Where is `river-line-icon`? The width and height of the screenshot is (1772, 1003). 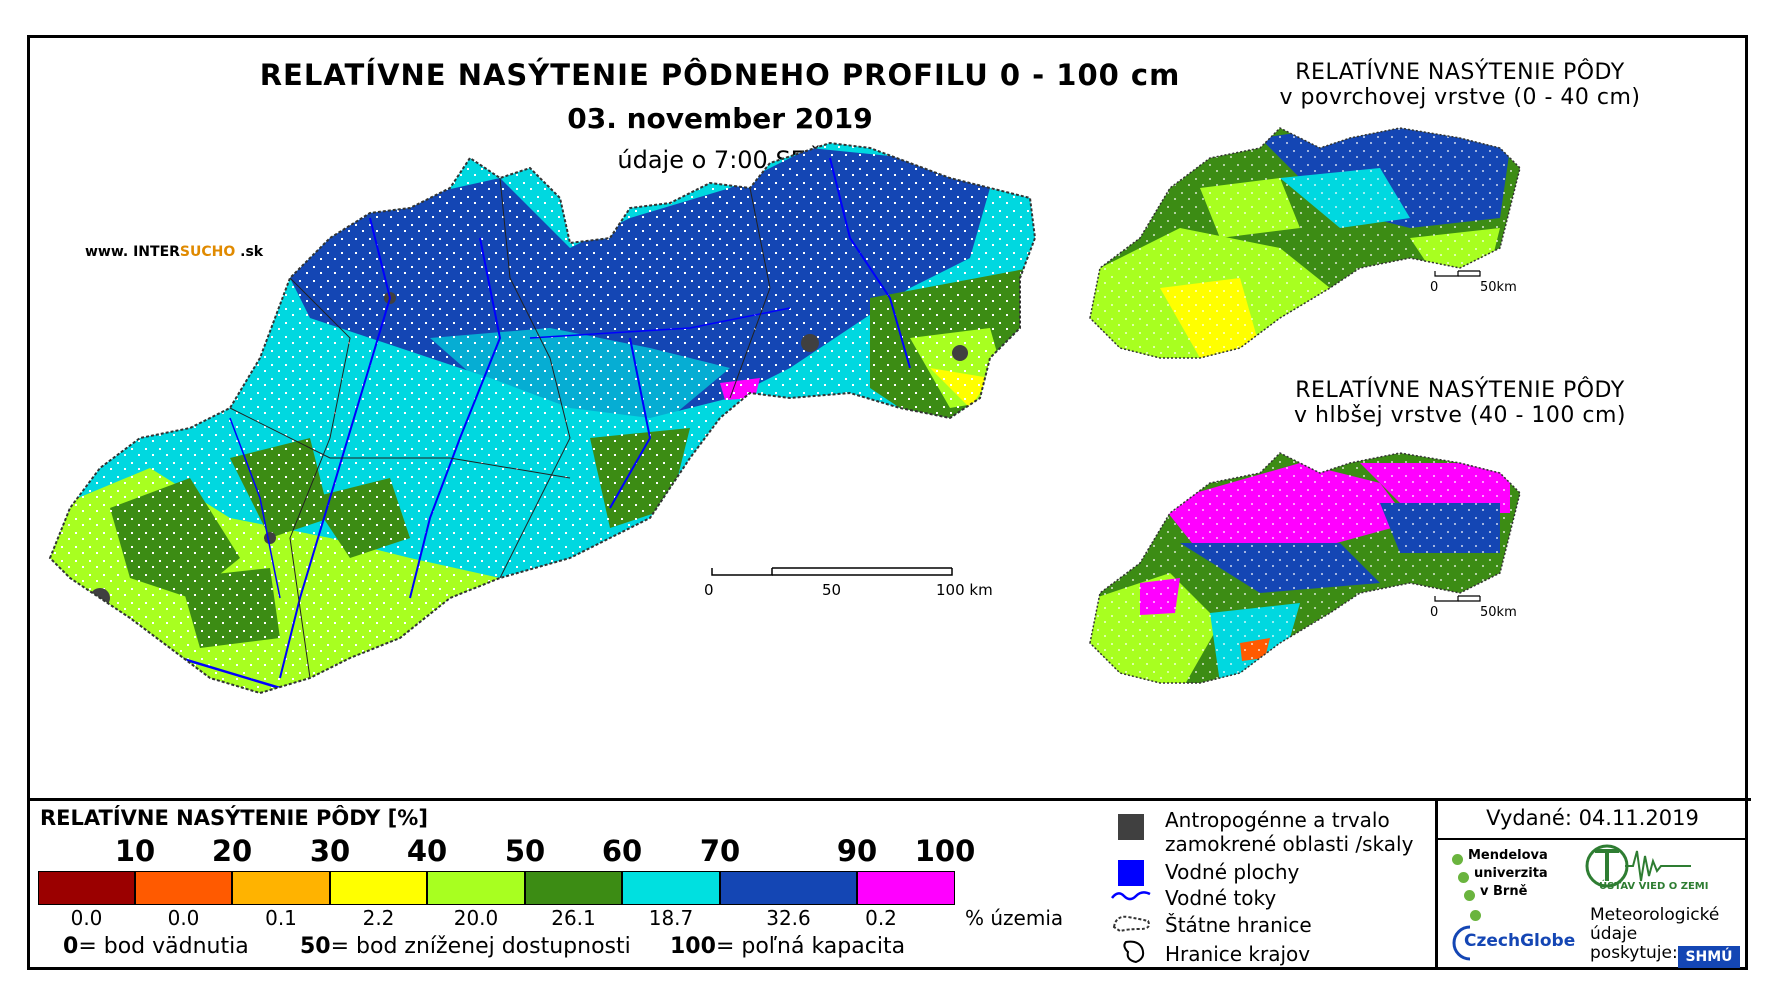 river-line-icon is located at coordinates (1131, 896).